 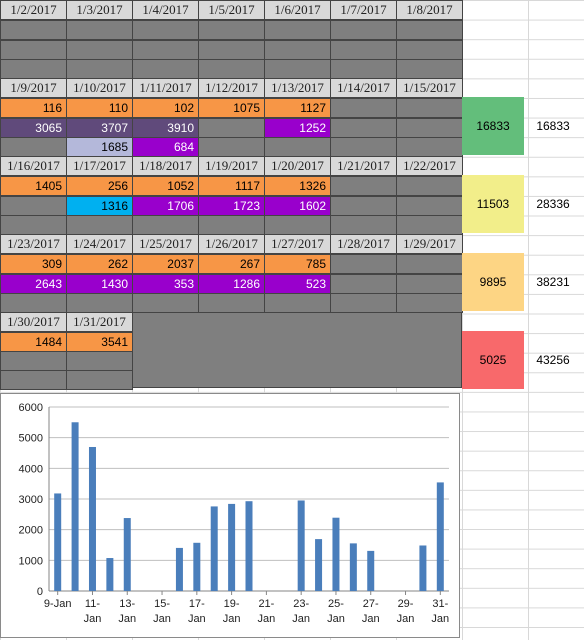 I want to click on value-cell: 1286, so click(x=231, y=283).